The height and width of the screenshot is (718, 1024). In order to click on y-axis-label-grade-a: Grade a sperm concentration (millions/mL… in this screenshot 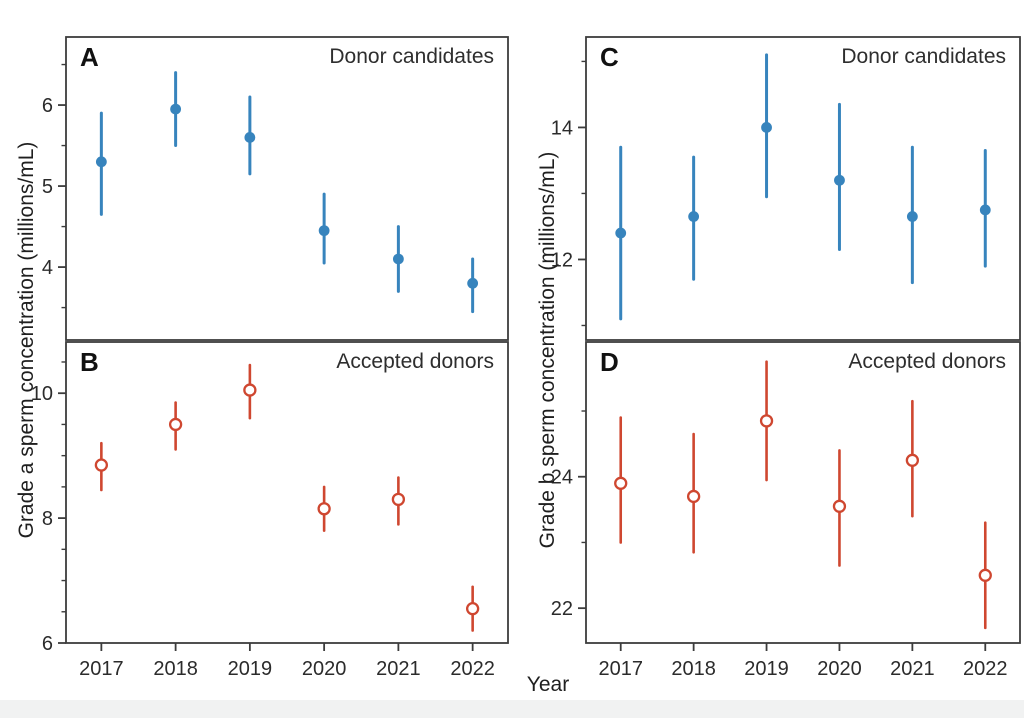, I will do `click(26, 340)`.